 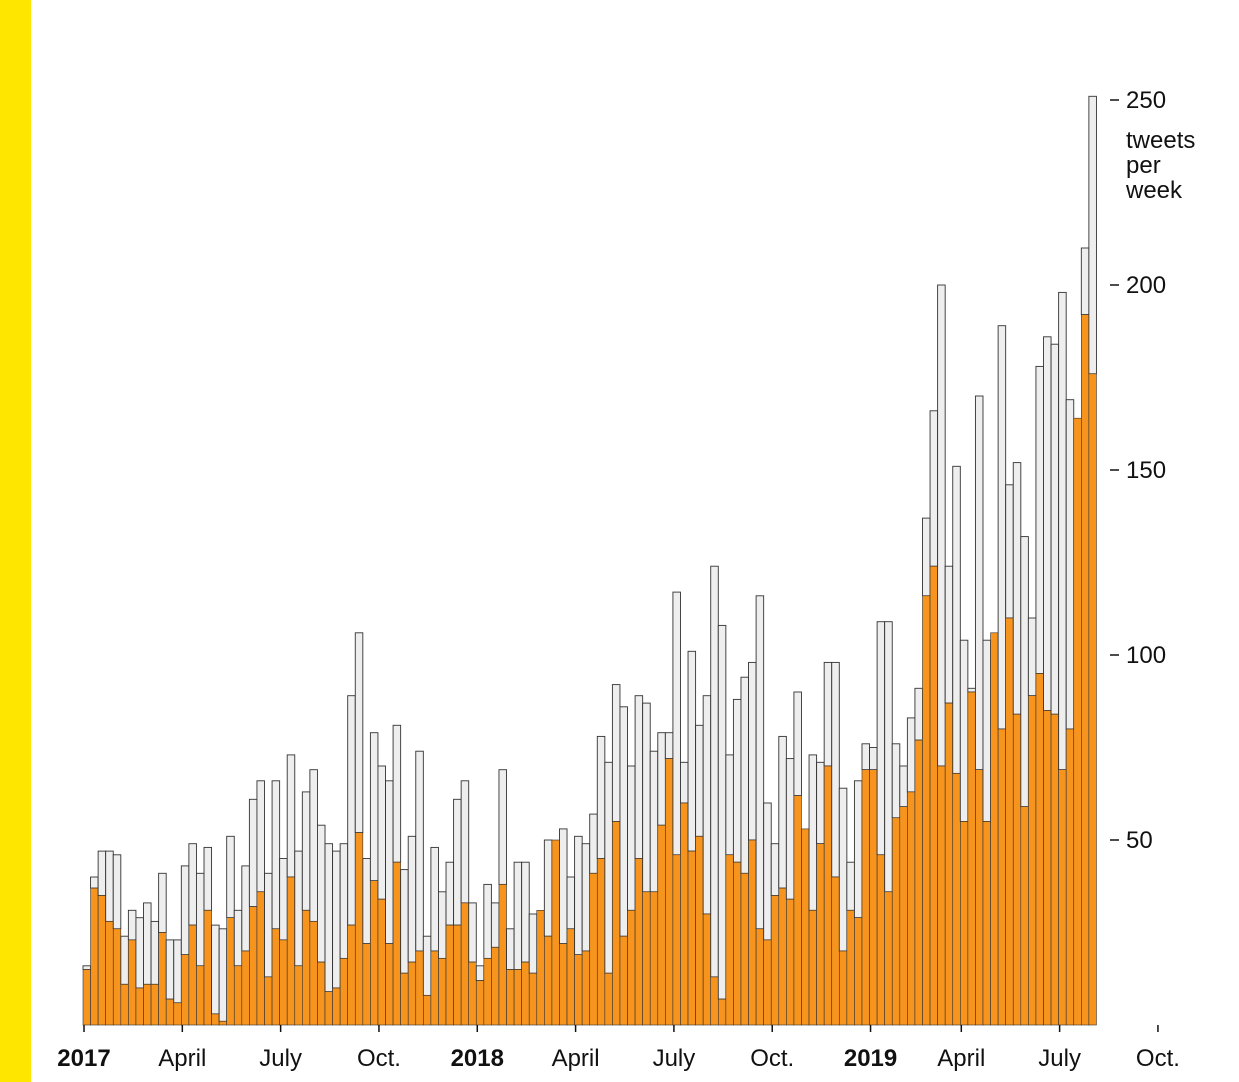 I want to click on x-tick-label: 2017, so click(x=83, y=1058).